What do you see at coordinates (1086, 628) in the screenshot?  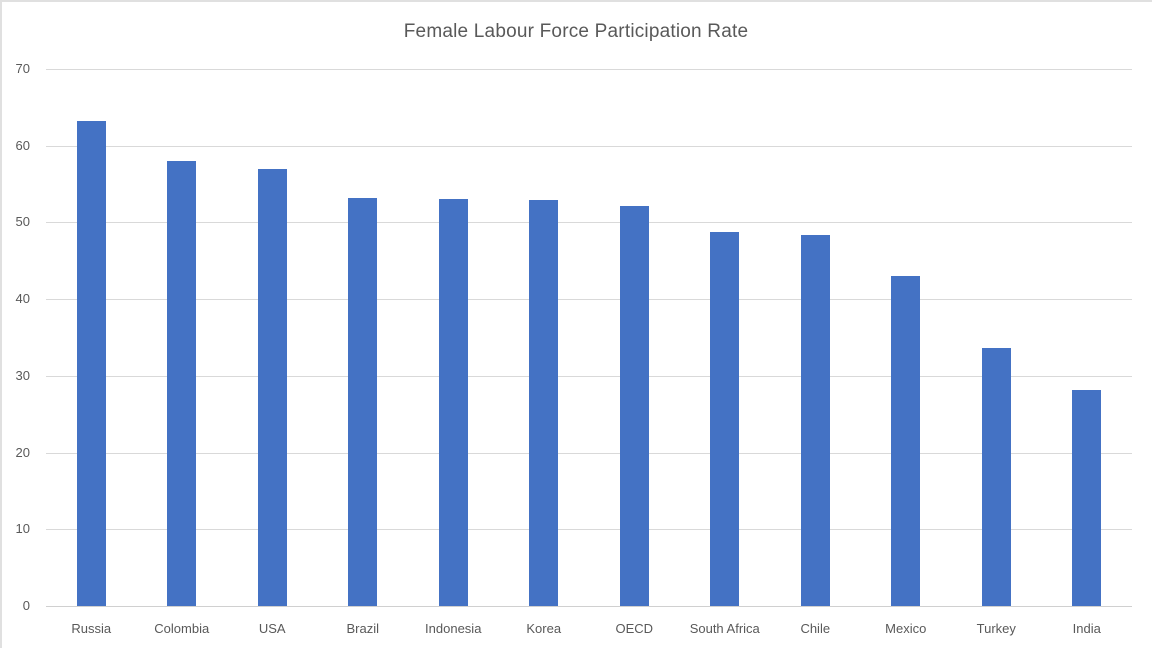 I see `x-category-label: India` at bounding box center [1086, 628].